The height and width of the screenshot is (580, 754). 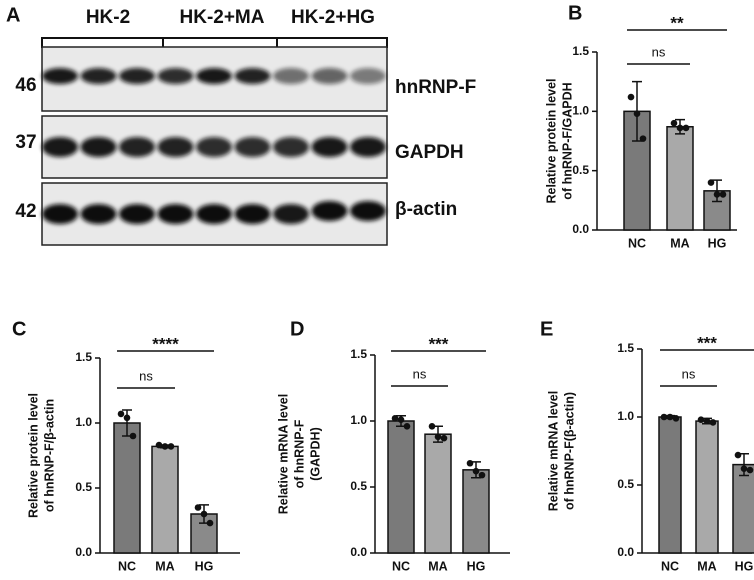 What do you see at coordinates (13, 15) in the screenshot?
I see `panel-label: A` at bounding box center [13, 15].